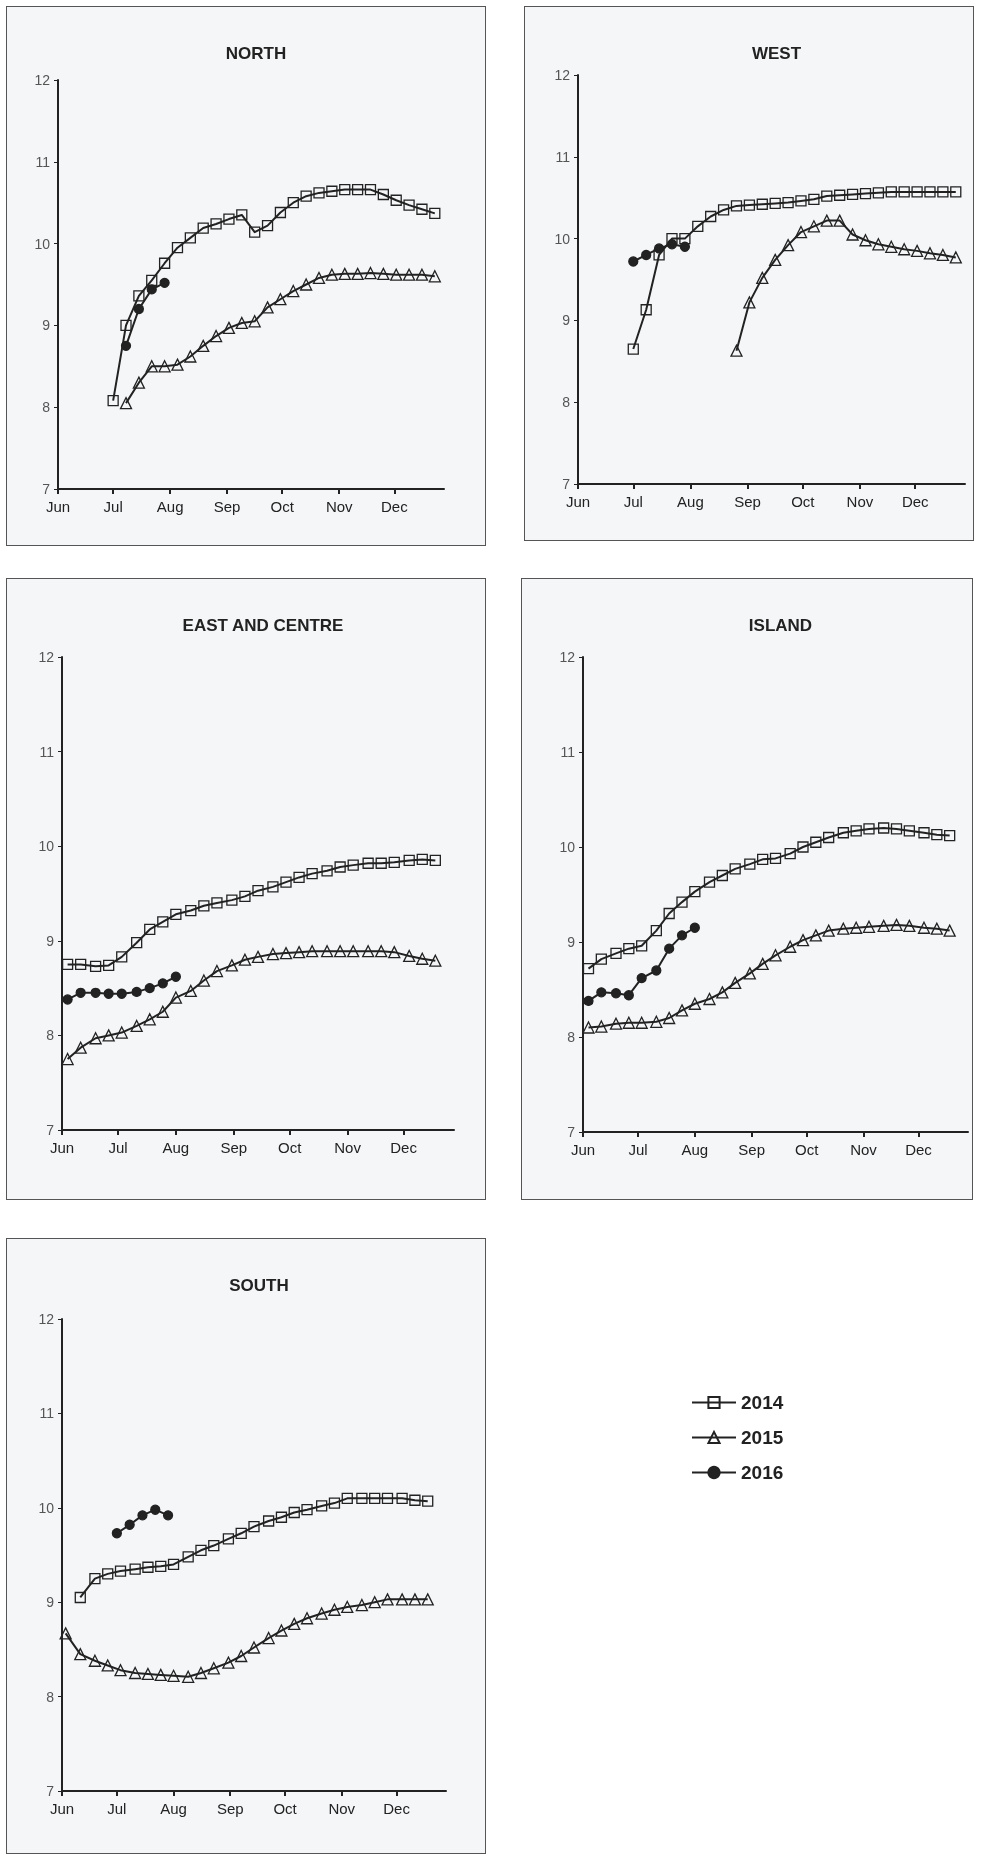  Describe the element at coordinates (256, 53) in the screenshot. I see `chart-title: NORTH` at that location.